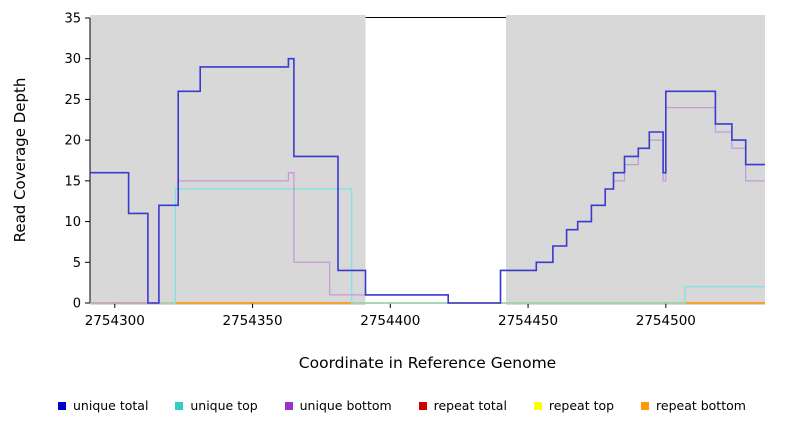 Image resolution: width=792 pixels, height=432 pixels. I want to click on legend-label: repeat top, so click(581, 405).